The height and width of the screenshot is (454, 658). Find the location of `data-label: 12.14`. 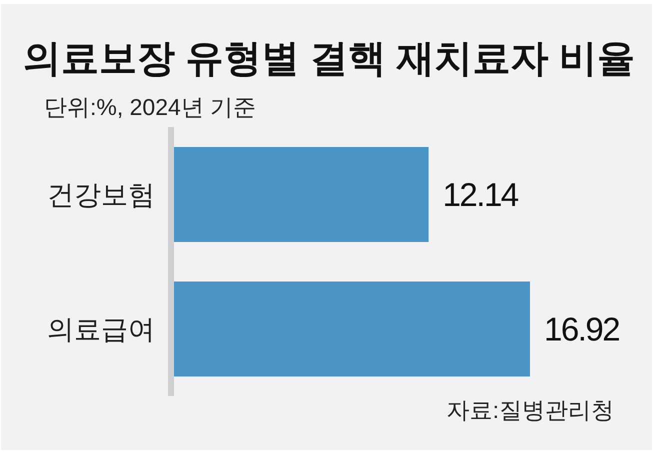

data-label: 12.14 is located at coordinates (480, 195).